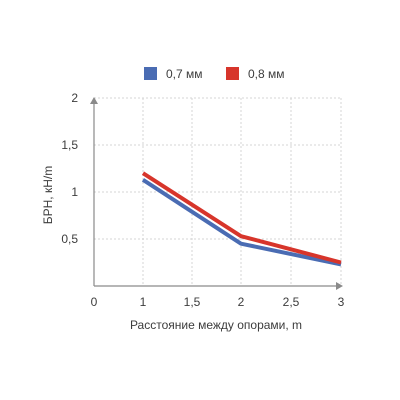  Describe the element at coordinates (94, 302) in the screenshot. I see `x-tick-label: 0` at that location.